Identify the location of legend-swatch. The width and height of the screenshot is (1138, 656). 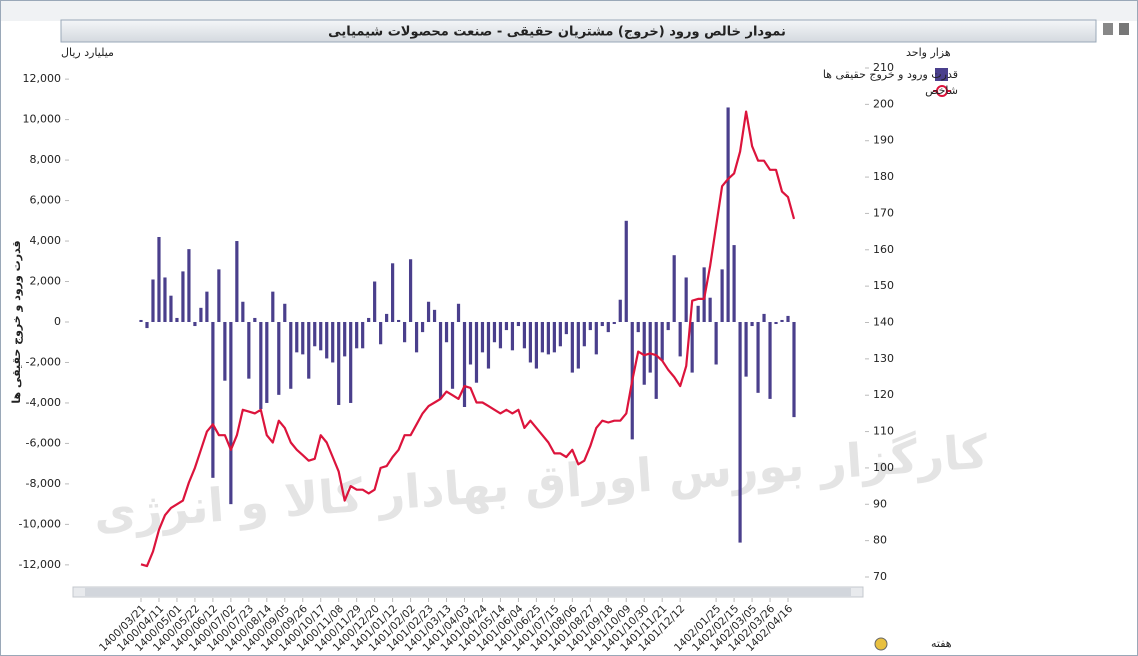
(941, 74).